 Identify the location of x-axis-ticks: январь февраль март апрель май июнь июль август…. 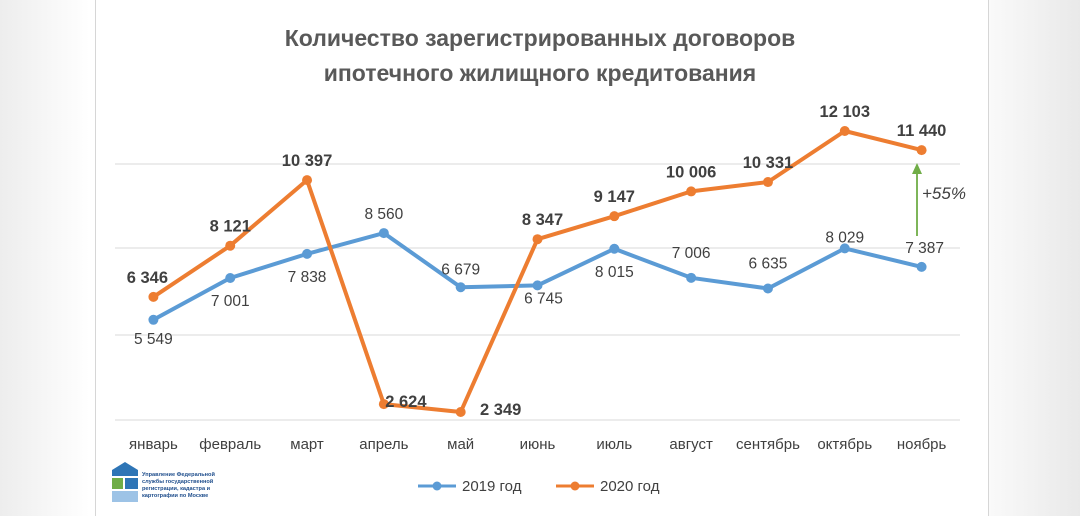
(537, 444).